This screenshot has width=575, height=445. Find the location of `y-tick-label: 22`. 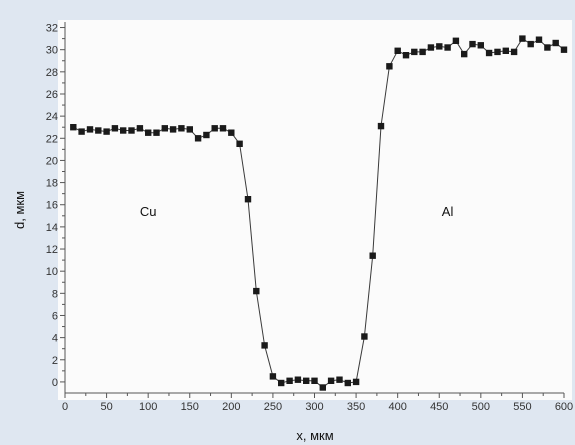

y-tick-label: 22 is located at coordinates (52, 139).